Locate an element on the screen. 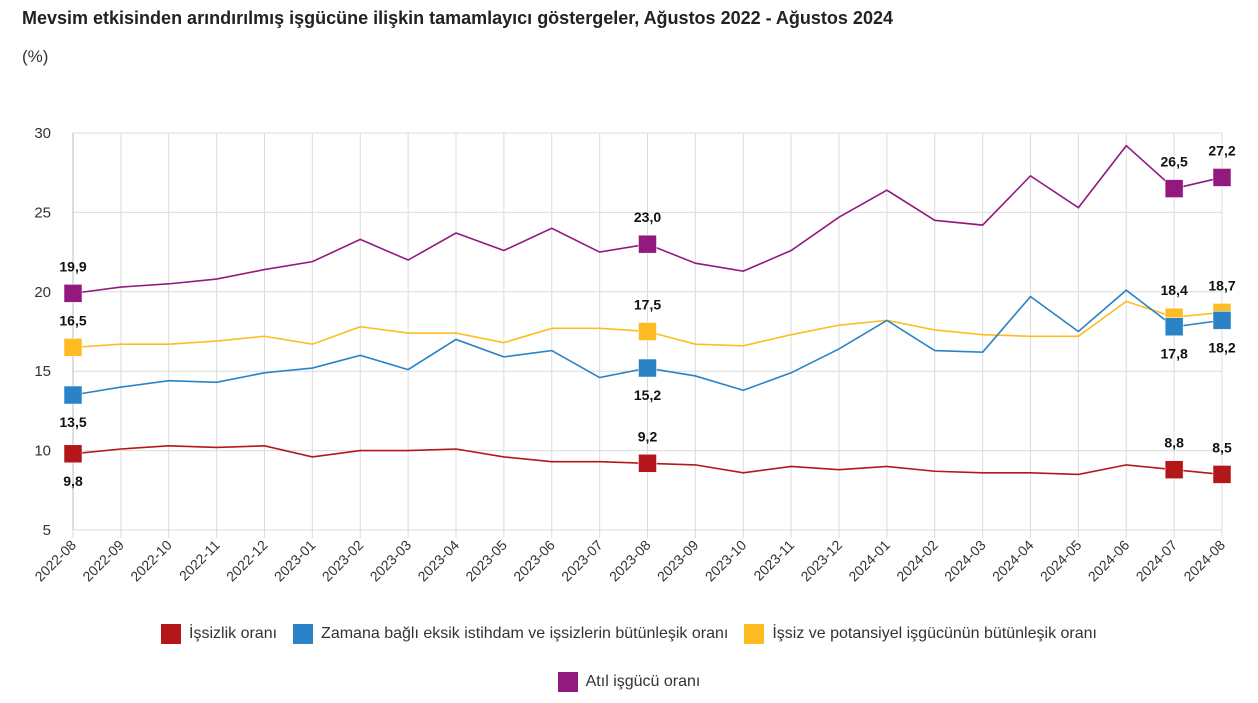  data-label: 18,4 is located at coordinates (1174, 290).